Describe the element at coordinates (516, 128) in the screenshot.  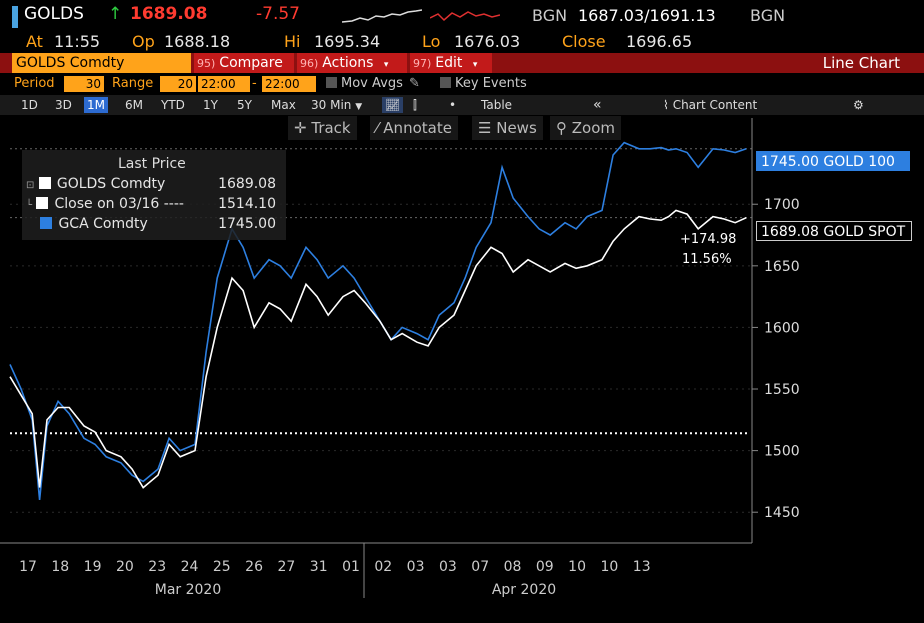
I see `news-label: News` at that location.